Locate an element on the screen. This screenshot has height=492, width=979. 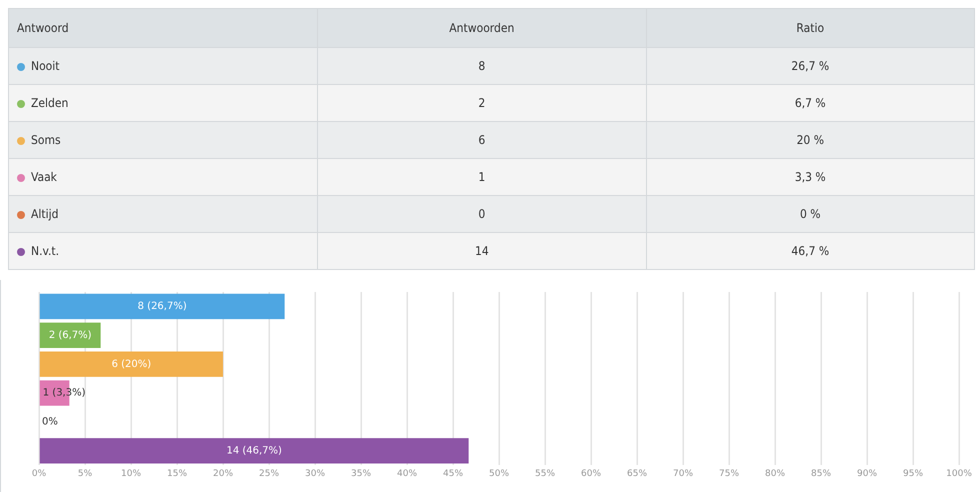
text: 2 is located at coordinates (482, 103).